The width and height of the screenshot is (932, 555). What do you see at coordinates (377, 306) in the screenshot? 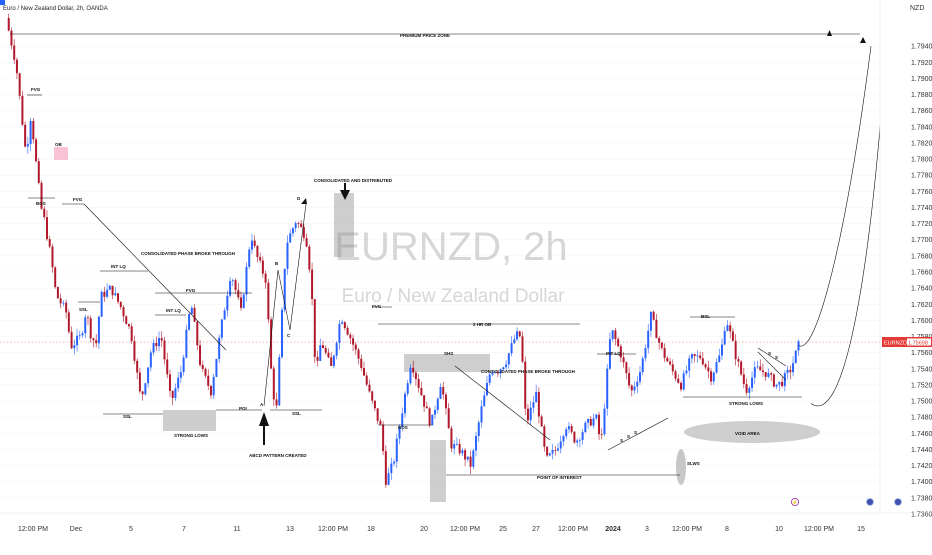
I see `fvg-label-4: FVG` at bounding box center [377, 306].